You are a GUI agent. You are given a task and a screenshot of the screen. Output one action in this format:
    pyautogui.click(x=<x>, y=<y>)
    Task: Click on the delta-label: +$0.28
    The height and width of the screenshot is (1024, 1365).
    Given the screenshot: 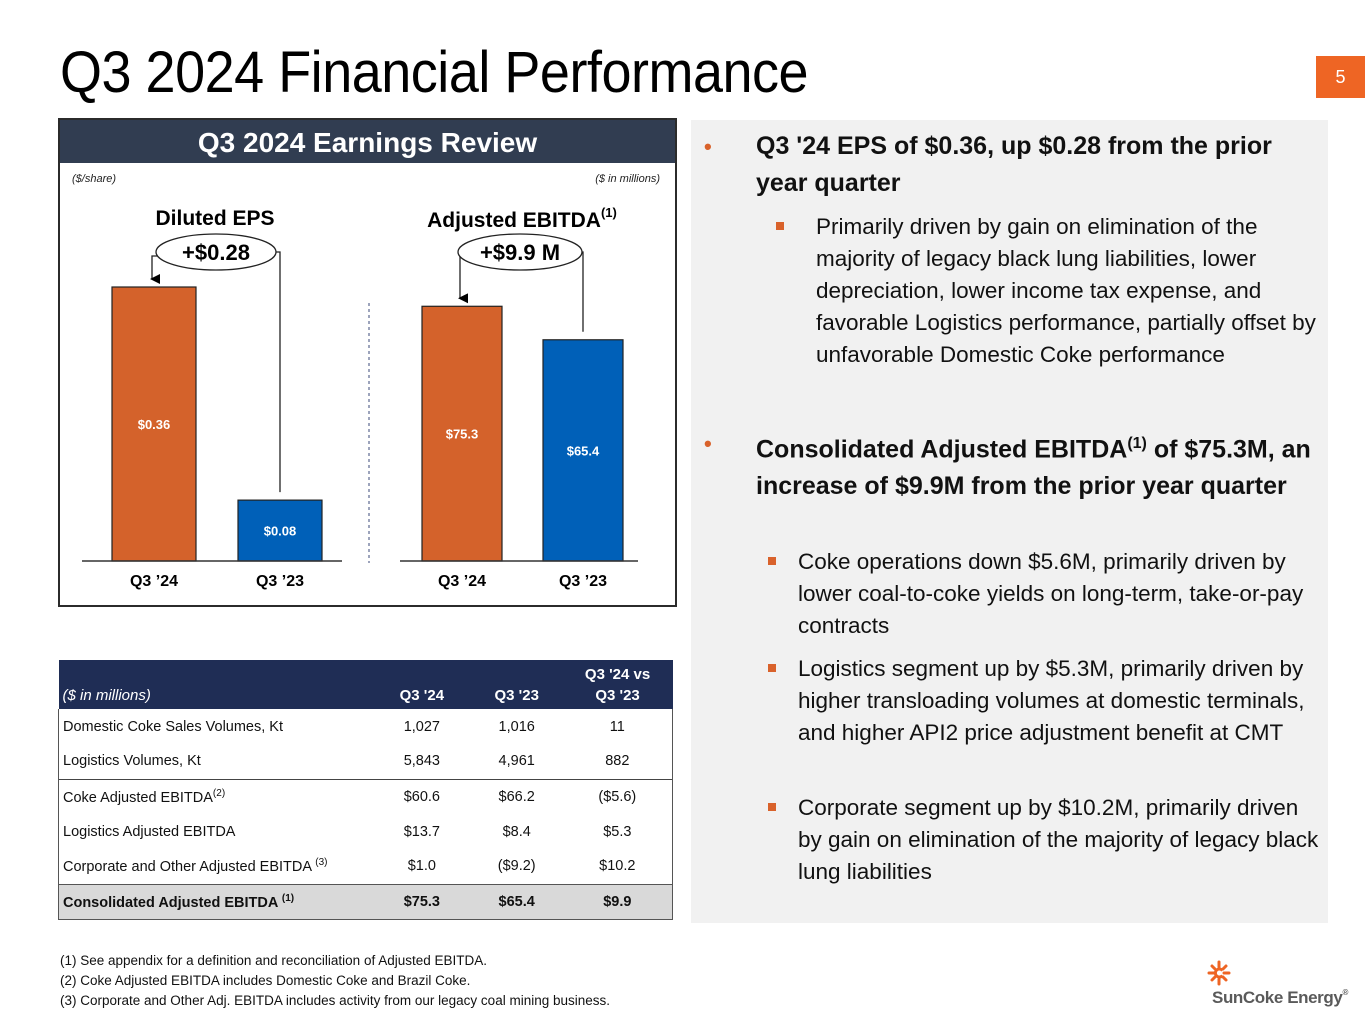 What is the action you would take?
    pyautogui.click(x=216, y=252)
    